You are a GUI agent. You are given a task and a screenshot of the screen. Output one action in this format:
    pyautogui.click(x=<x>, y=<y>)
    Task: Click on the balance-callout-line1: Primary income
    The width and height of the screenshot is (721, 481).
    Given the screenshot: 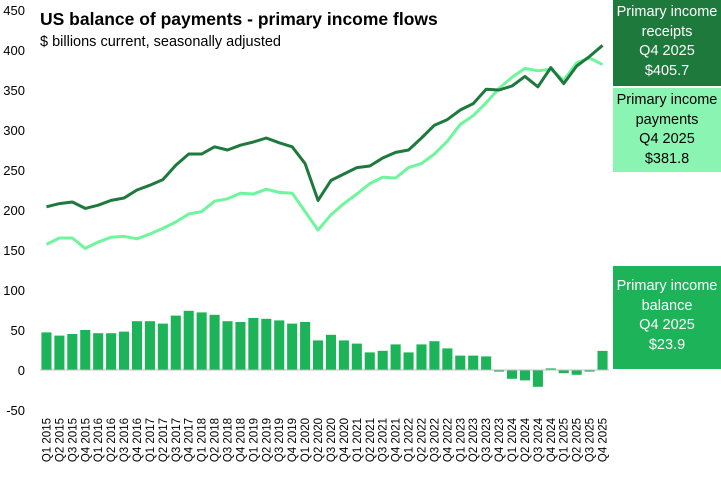 What is the action you would take?
    pyautogui.click(x=667, y=286)
    